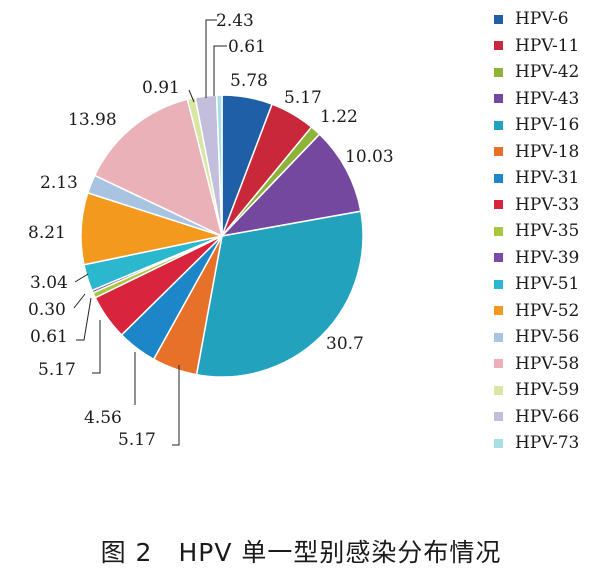 This screenshot has height=578, width=602. I want to click on legend-label: HPV-73, so click(547, 443).